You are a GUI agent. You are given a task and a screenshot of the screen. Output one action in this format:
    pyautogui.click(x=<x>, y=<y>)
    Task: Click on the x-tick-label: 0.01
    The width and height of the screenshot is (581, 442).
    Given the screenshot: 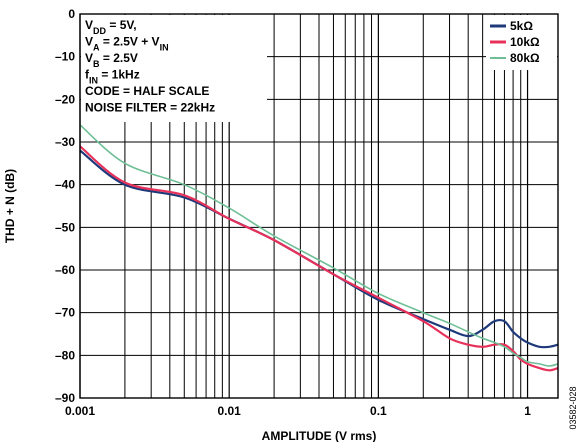 What is the action you would take?
    pyautogui.click(x=230, y=411)
    